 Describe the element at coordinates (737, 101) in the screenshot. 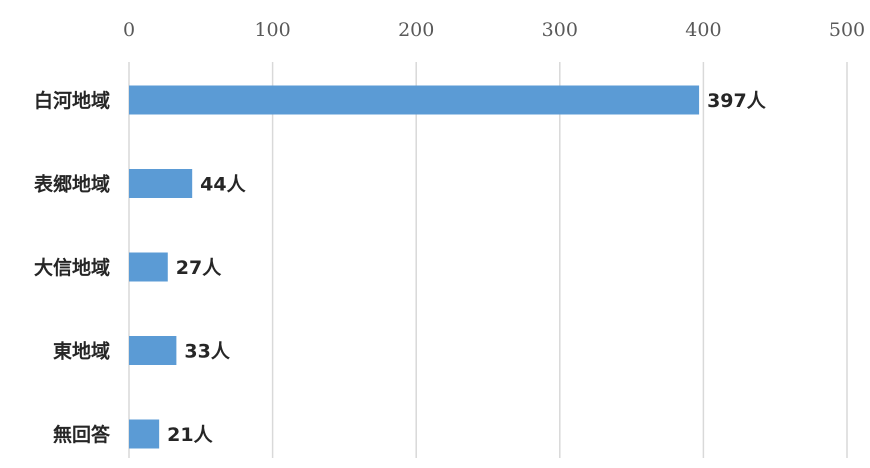

I see `data-label: 397人` at that location.